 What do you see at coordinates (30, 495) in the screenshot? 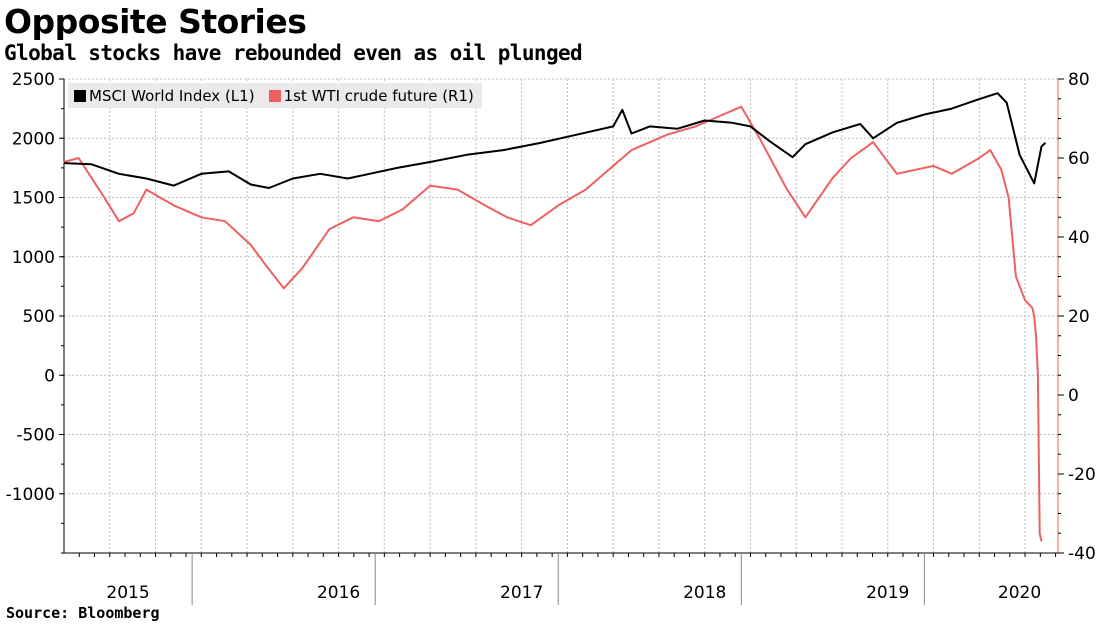
I see `left-tick-label-7: -1000` at bounding box center [30, 495].